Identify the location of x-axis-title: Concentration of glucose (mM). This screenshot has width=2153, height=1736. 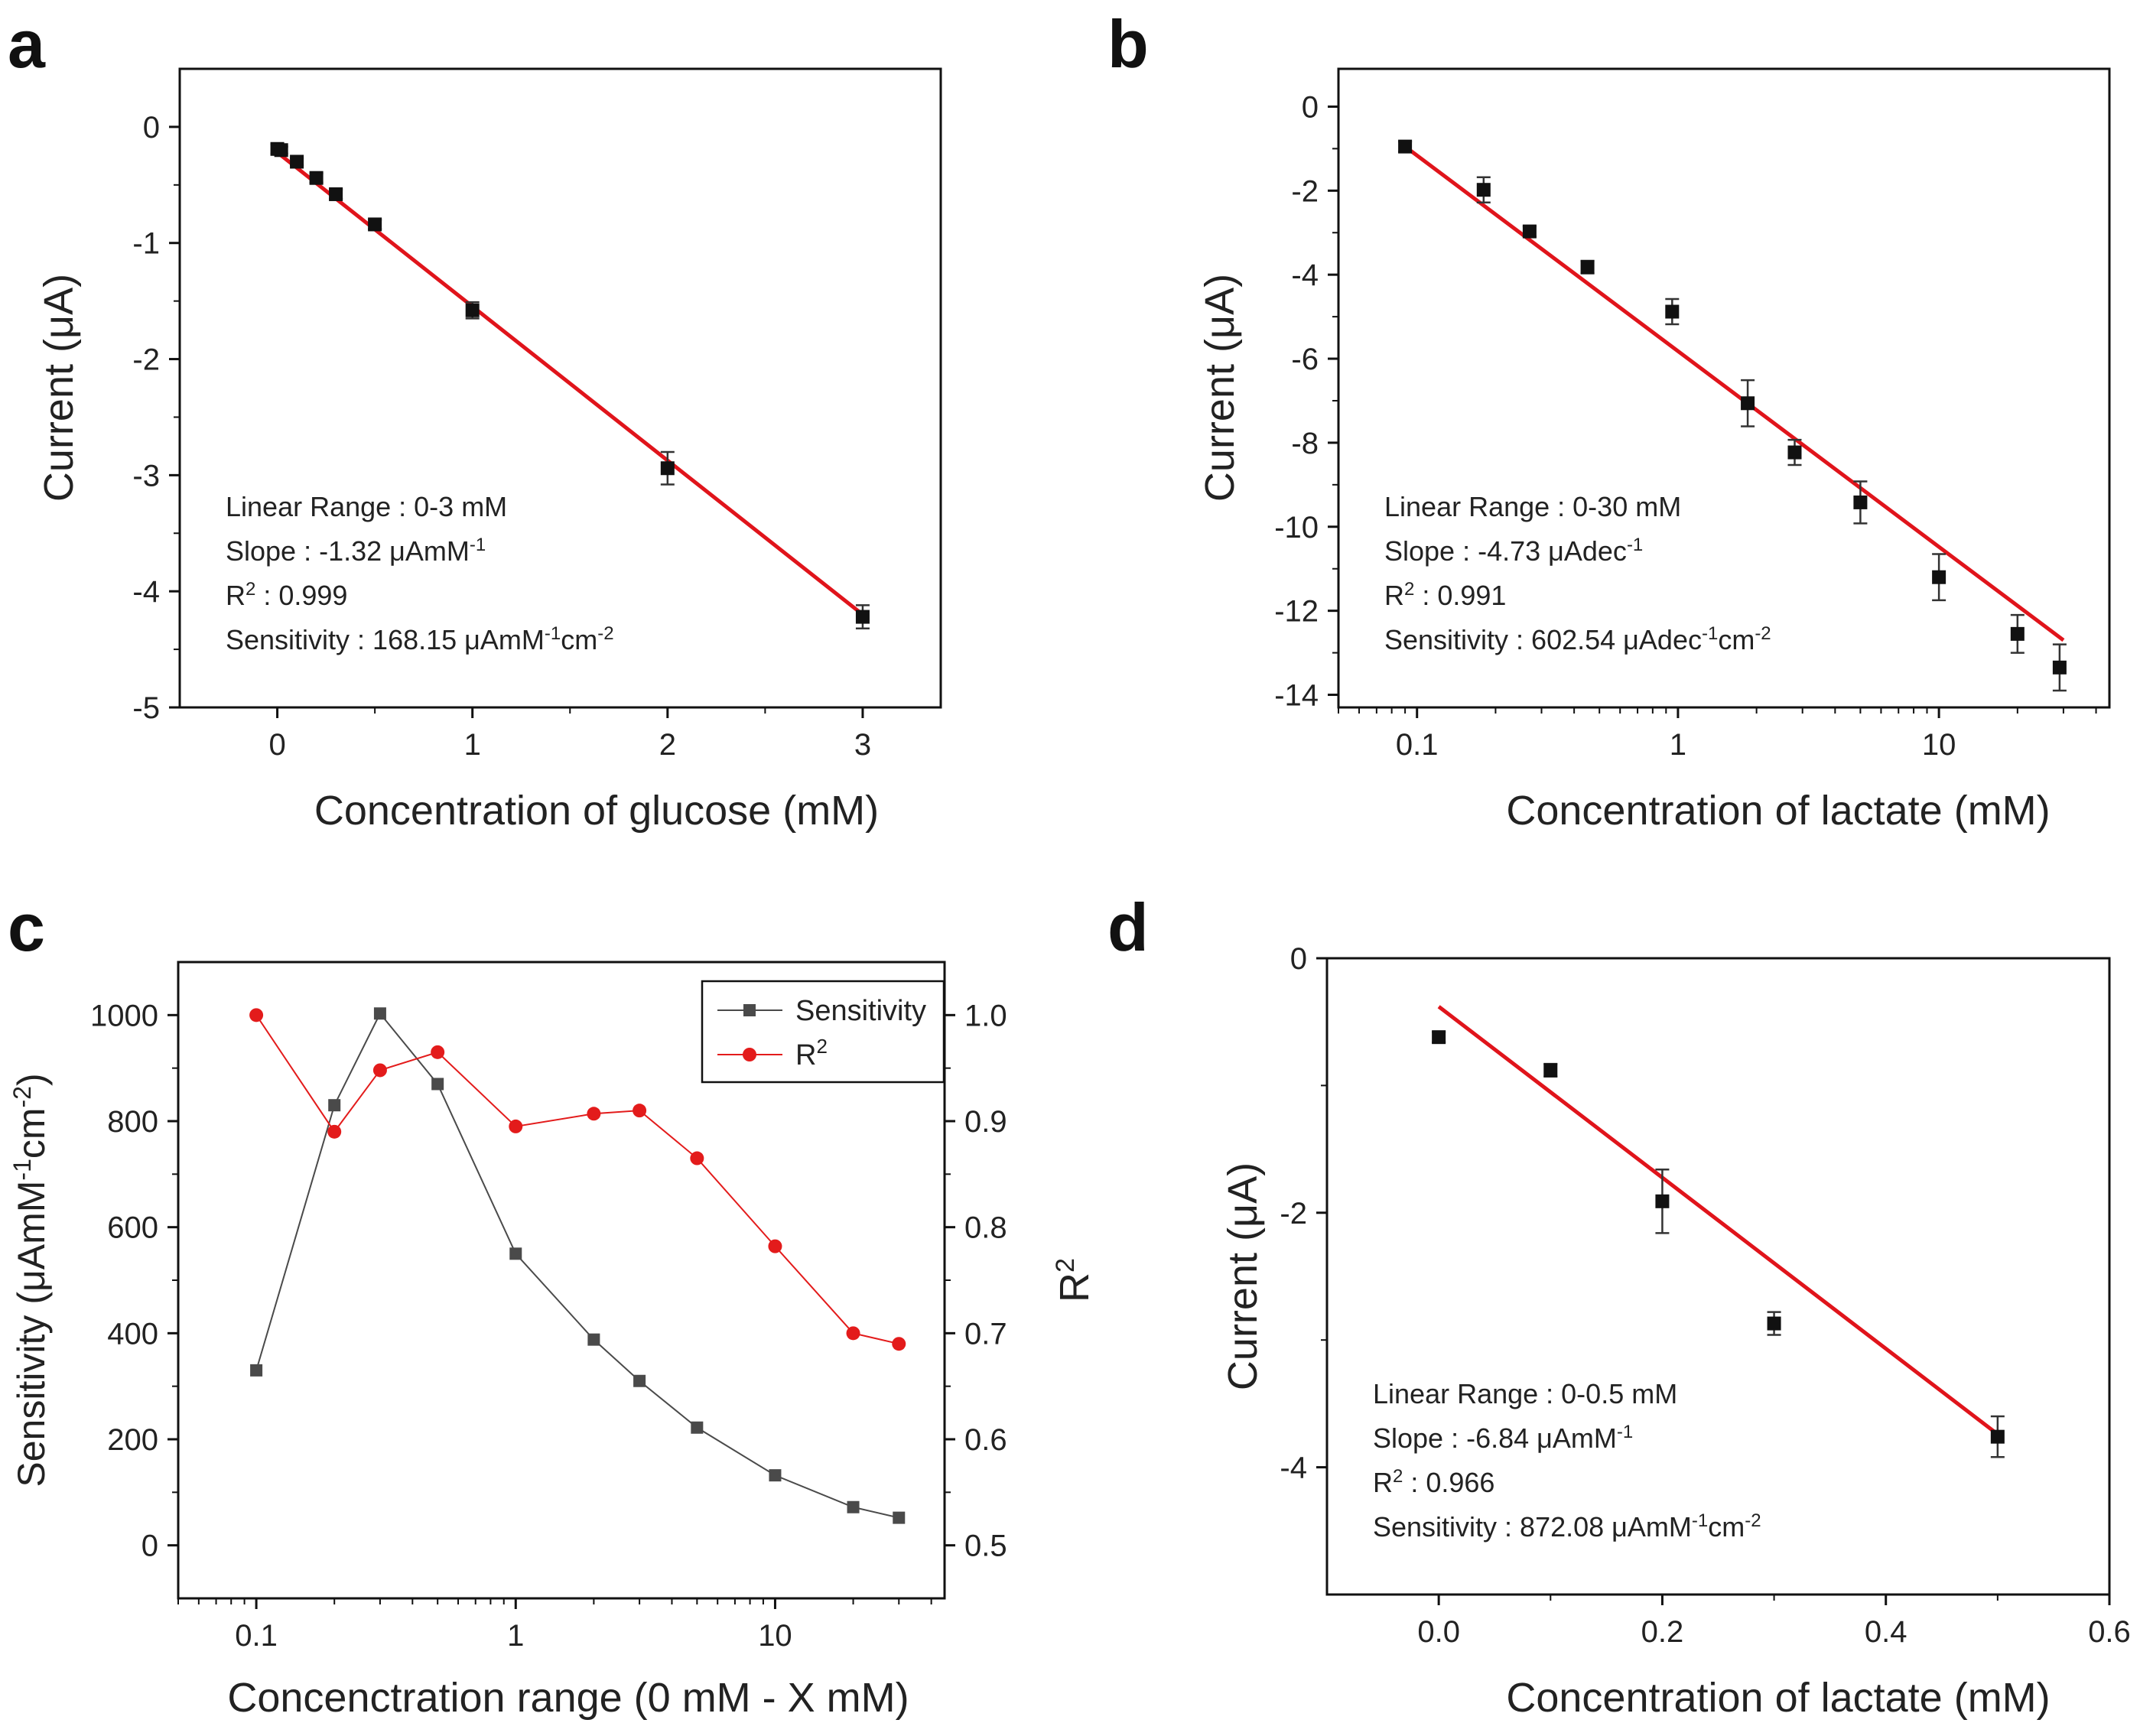
(596, 811).